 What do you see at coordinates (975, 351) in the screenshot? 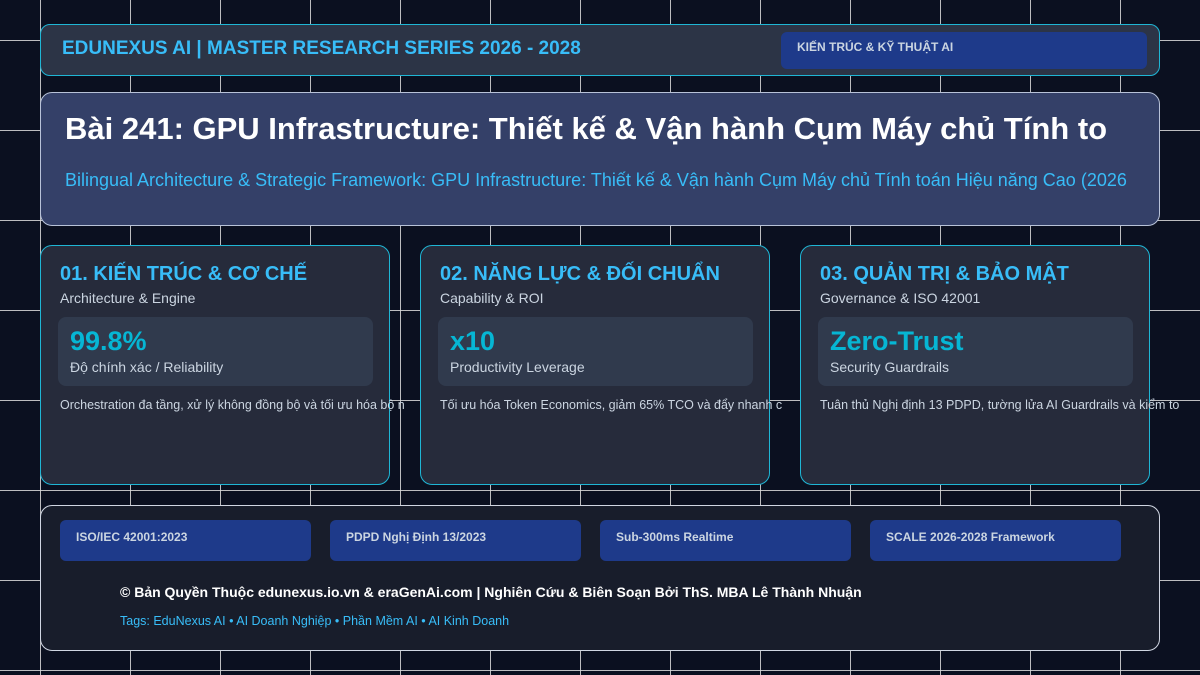
I see `metric-box: Zero-Trust Security Guardrails` at bounding box center [975, 351].